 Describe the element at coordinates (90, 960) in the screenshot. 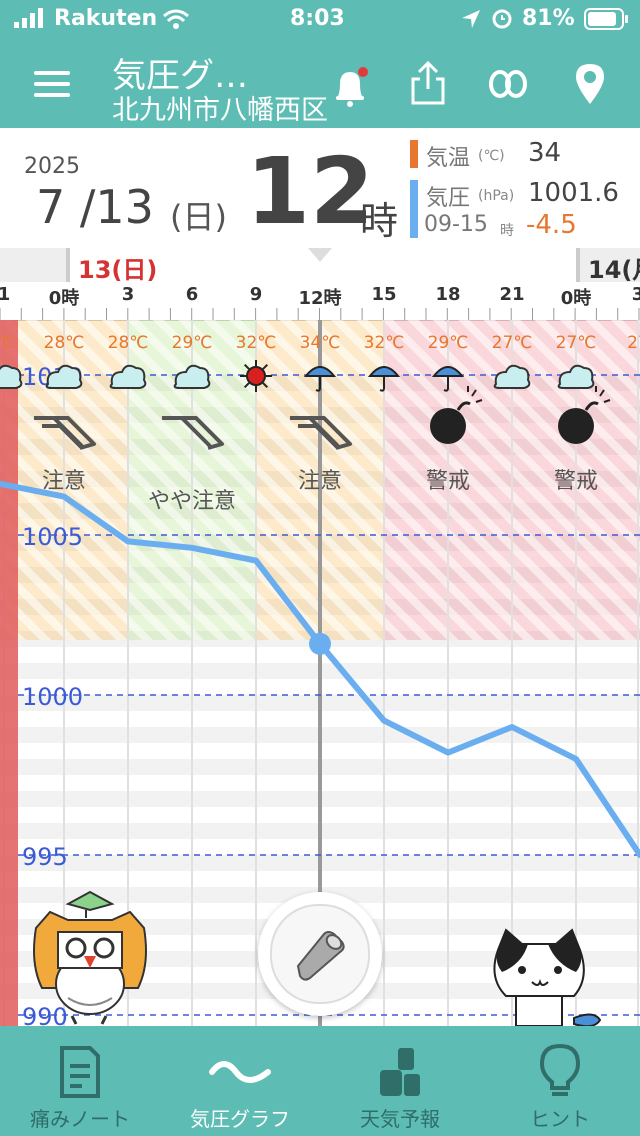

I see `owl-mascot-icon` at that location.